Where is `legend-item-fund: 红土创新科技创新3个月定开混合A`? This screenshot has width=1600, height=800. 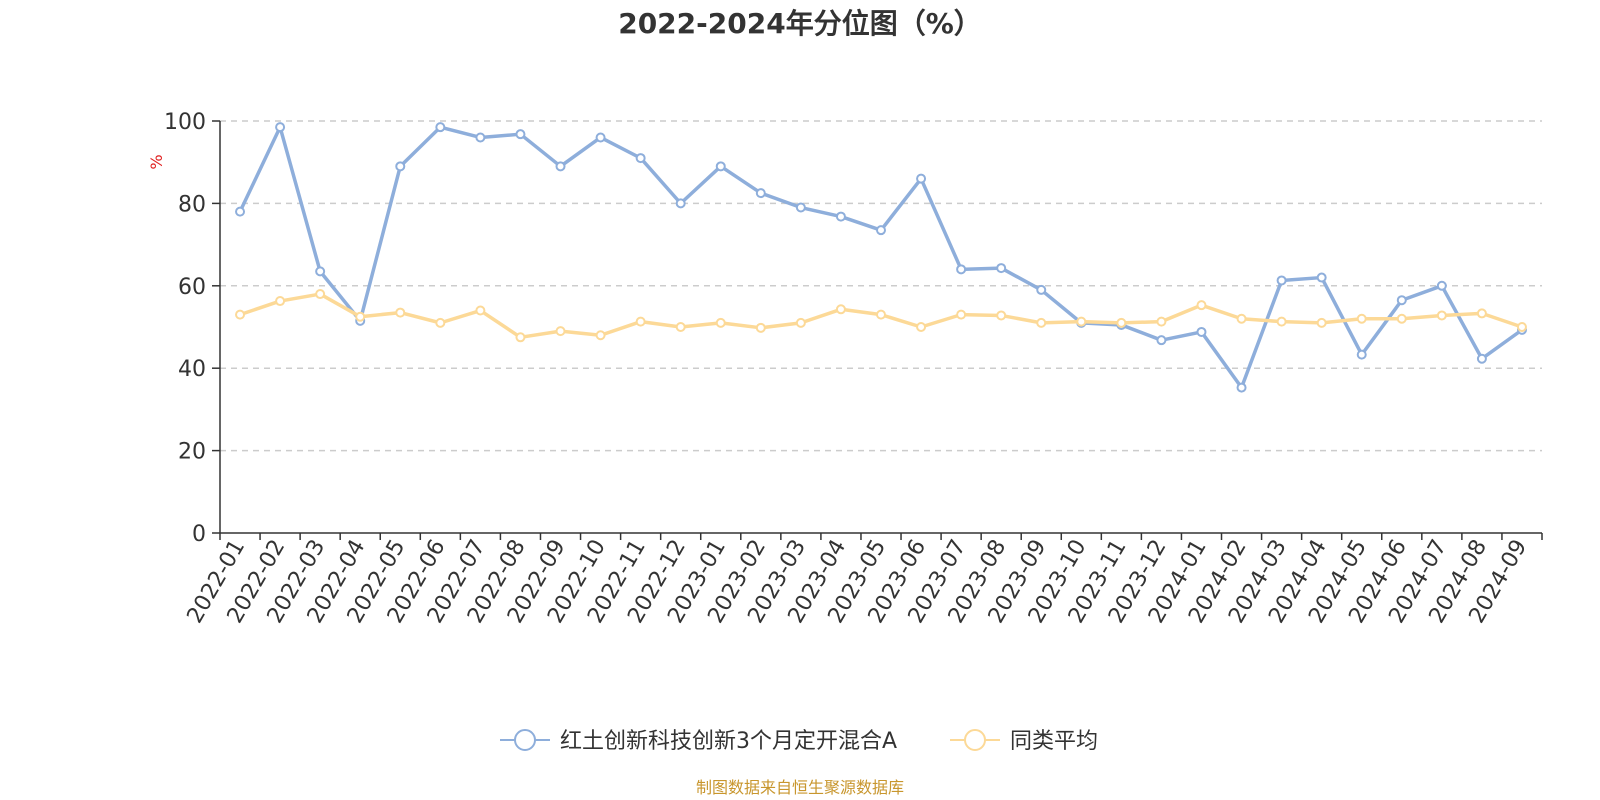
legend-item-fund: 红土创新科技创新3个月定开混合A is located at coordinates (698, 741).